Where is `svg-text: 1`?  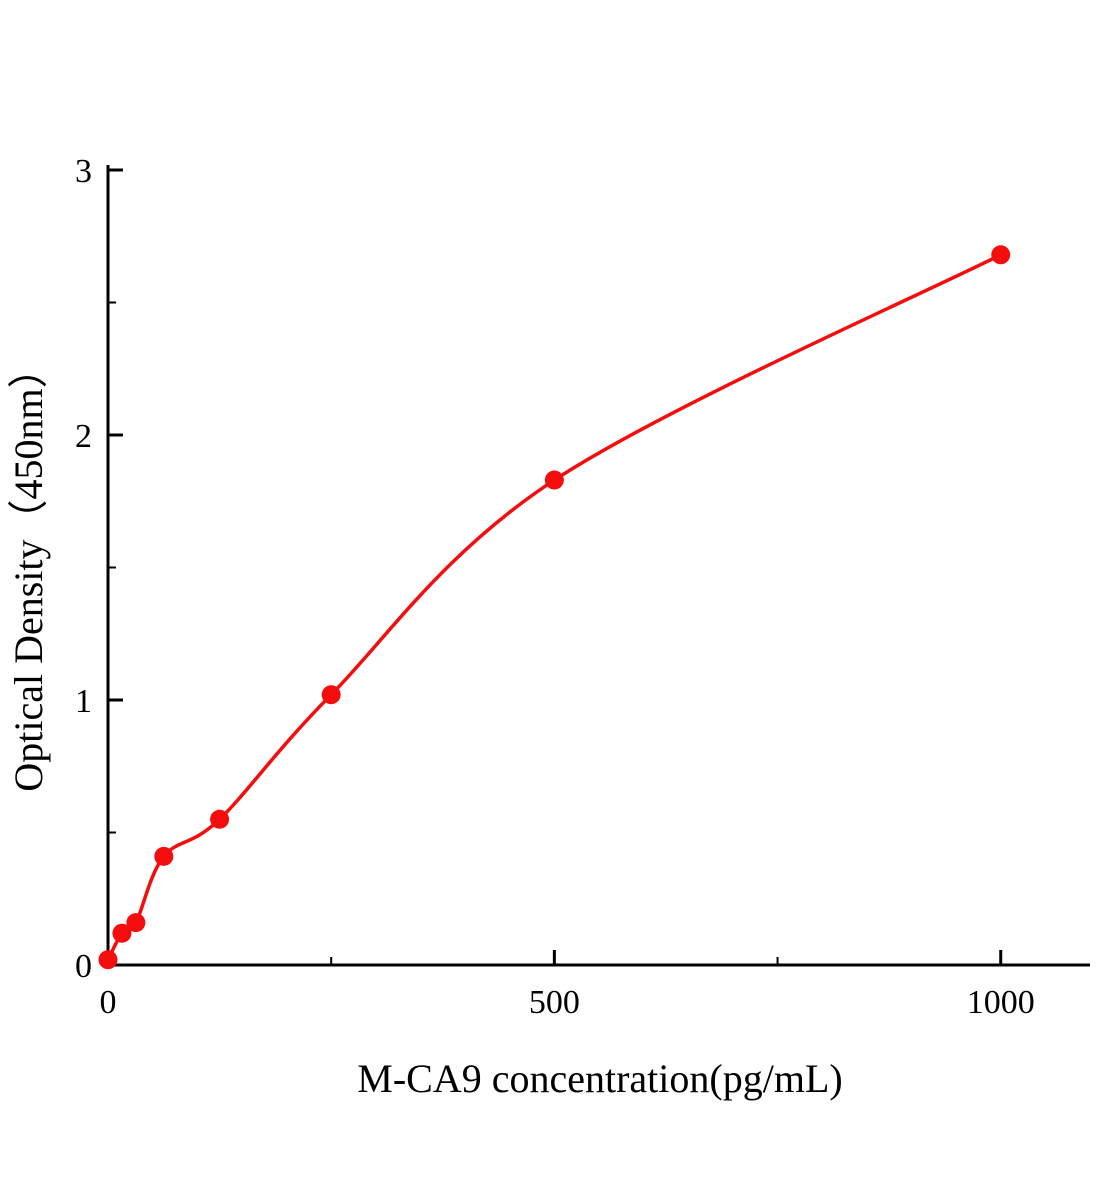 svg-text: 1 is located at coordinates (83, 701).